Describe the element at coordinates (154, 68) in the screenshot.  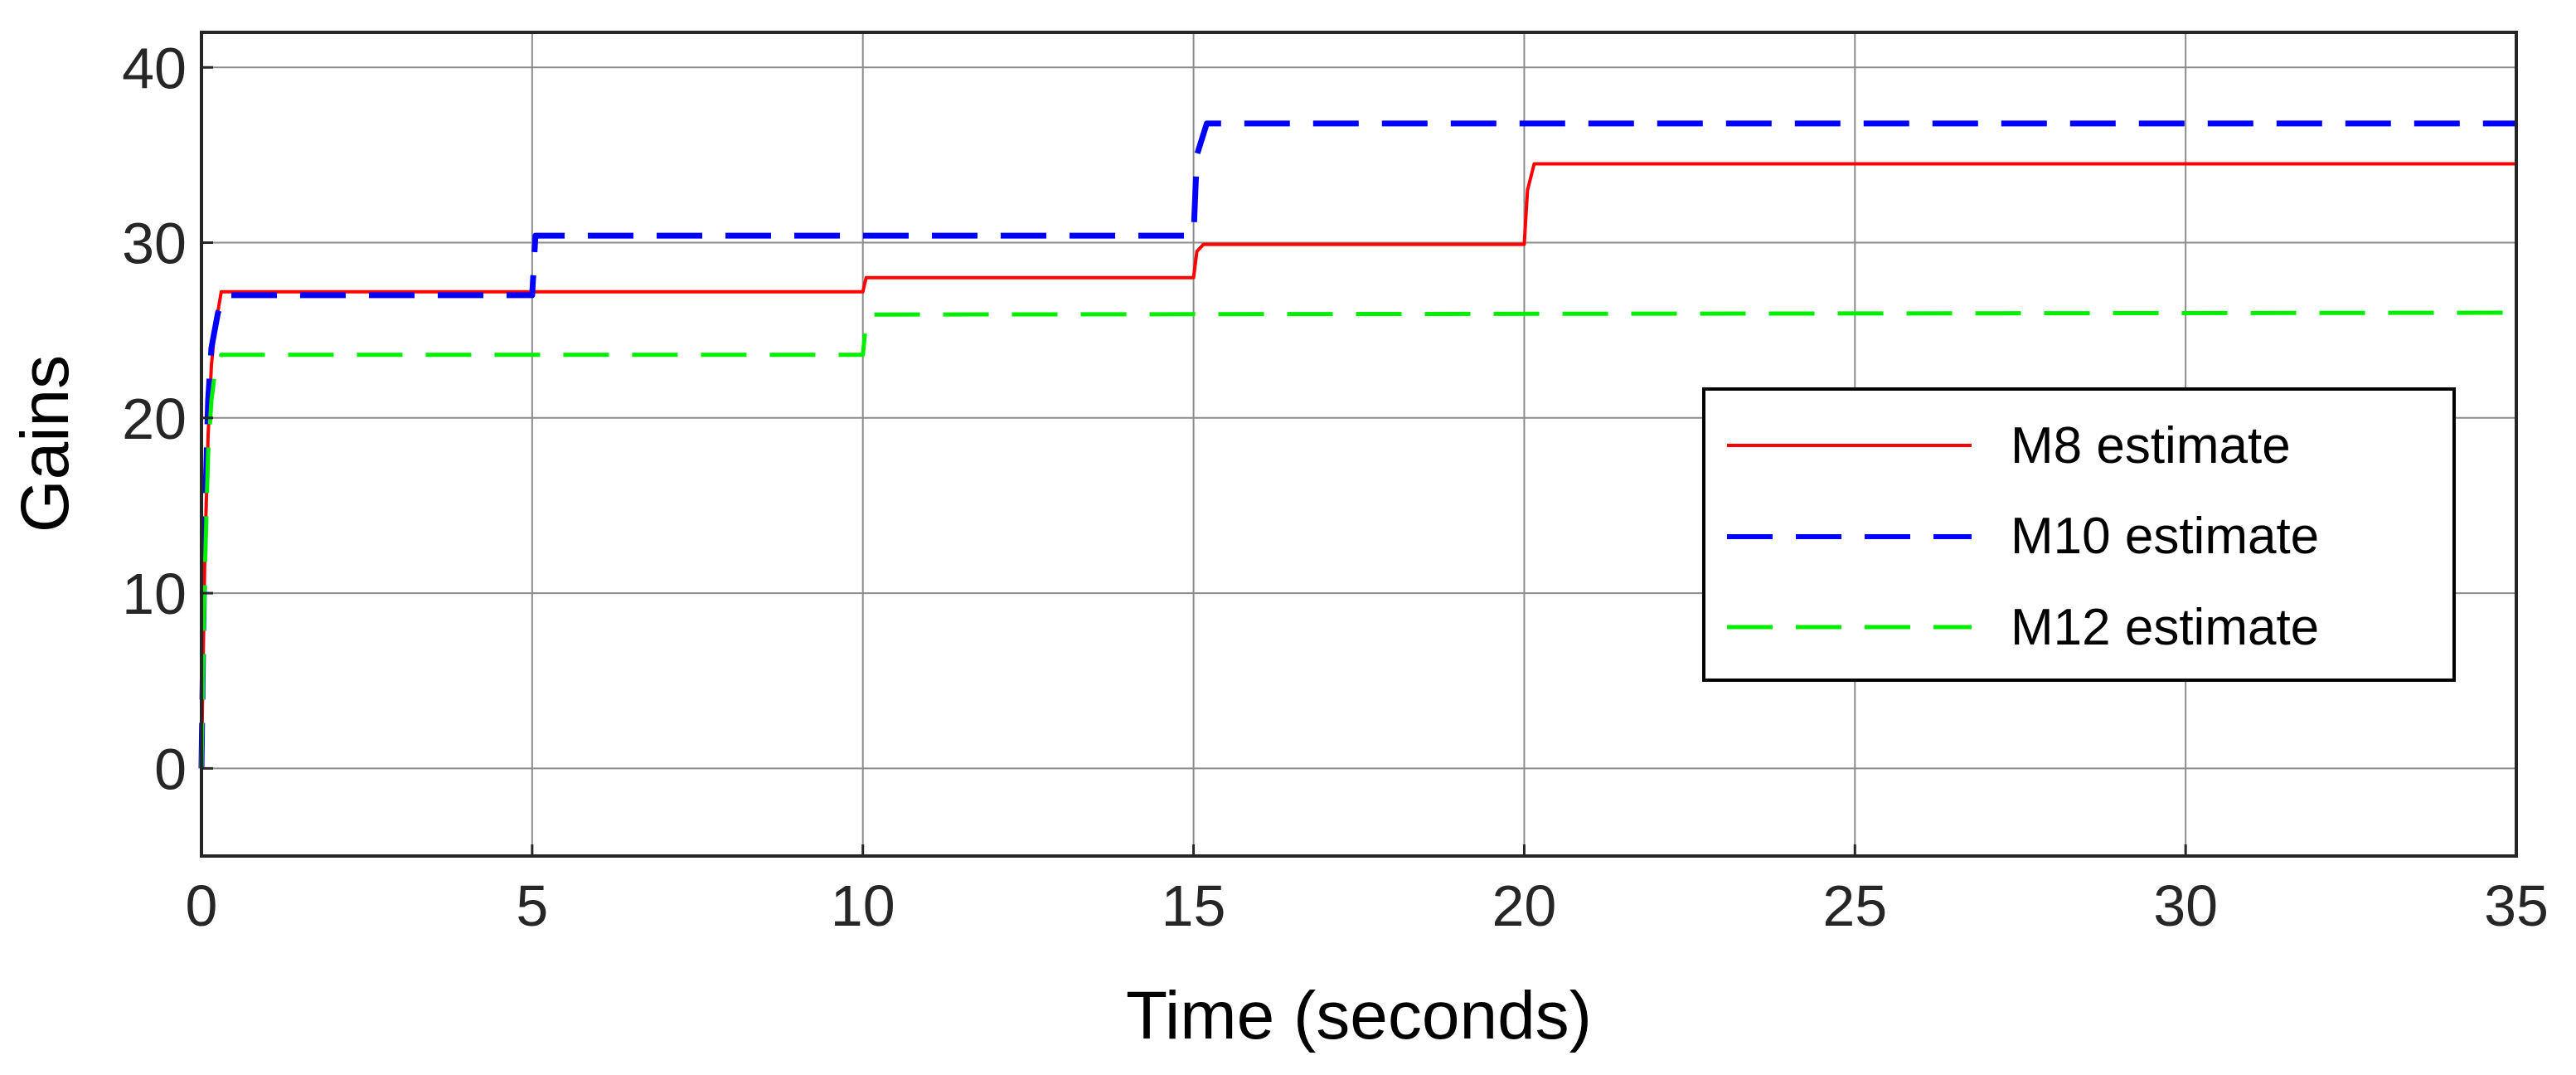
I see `y-tick-label: 40` at that location.